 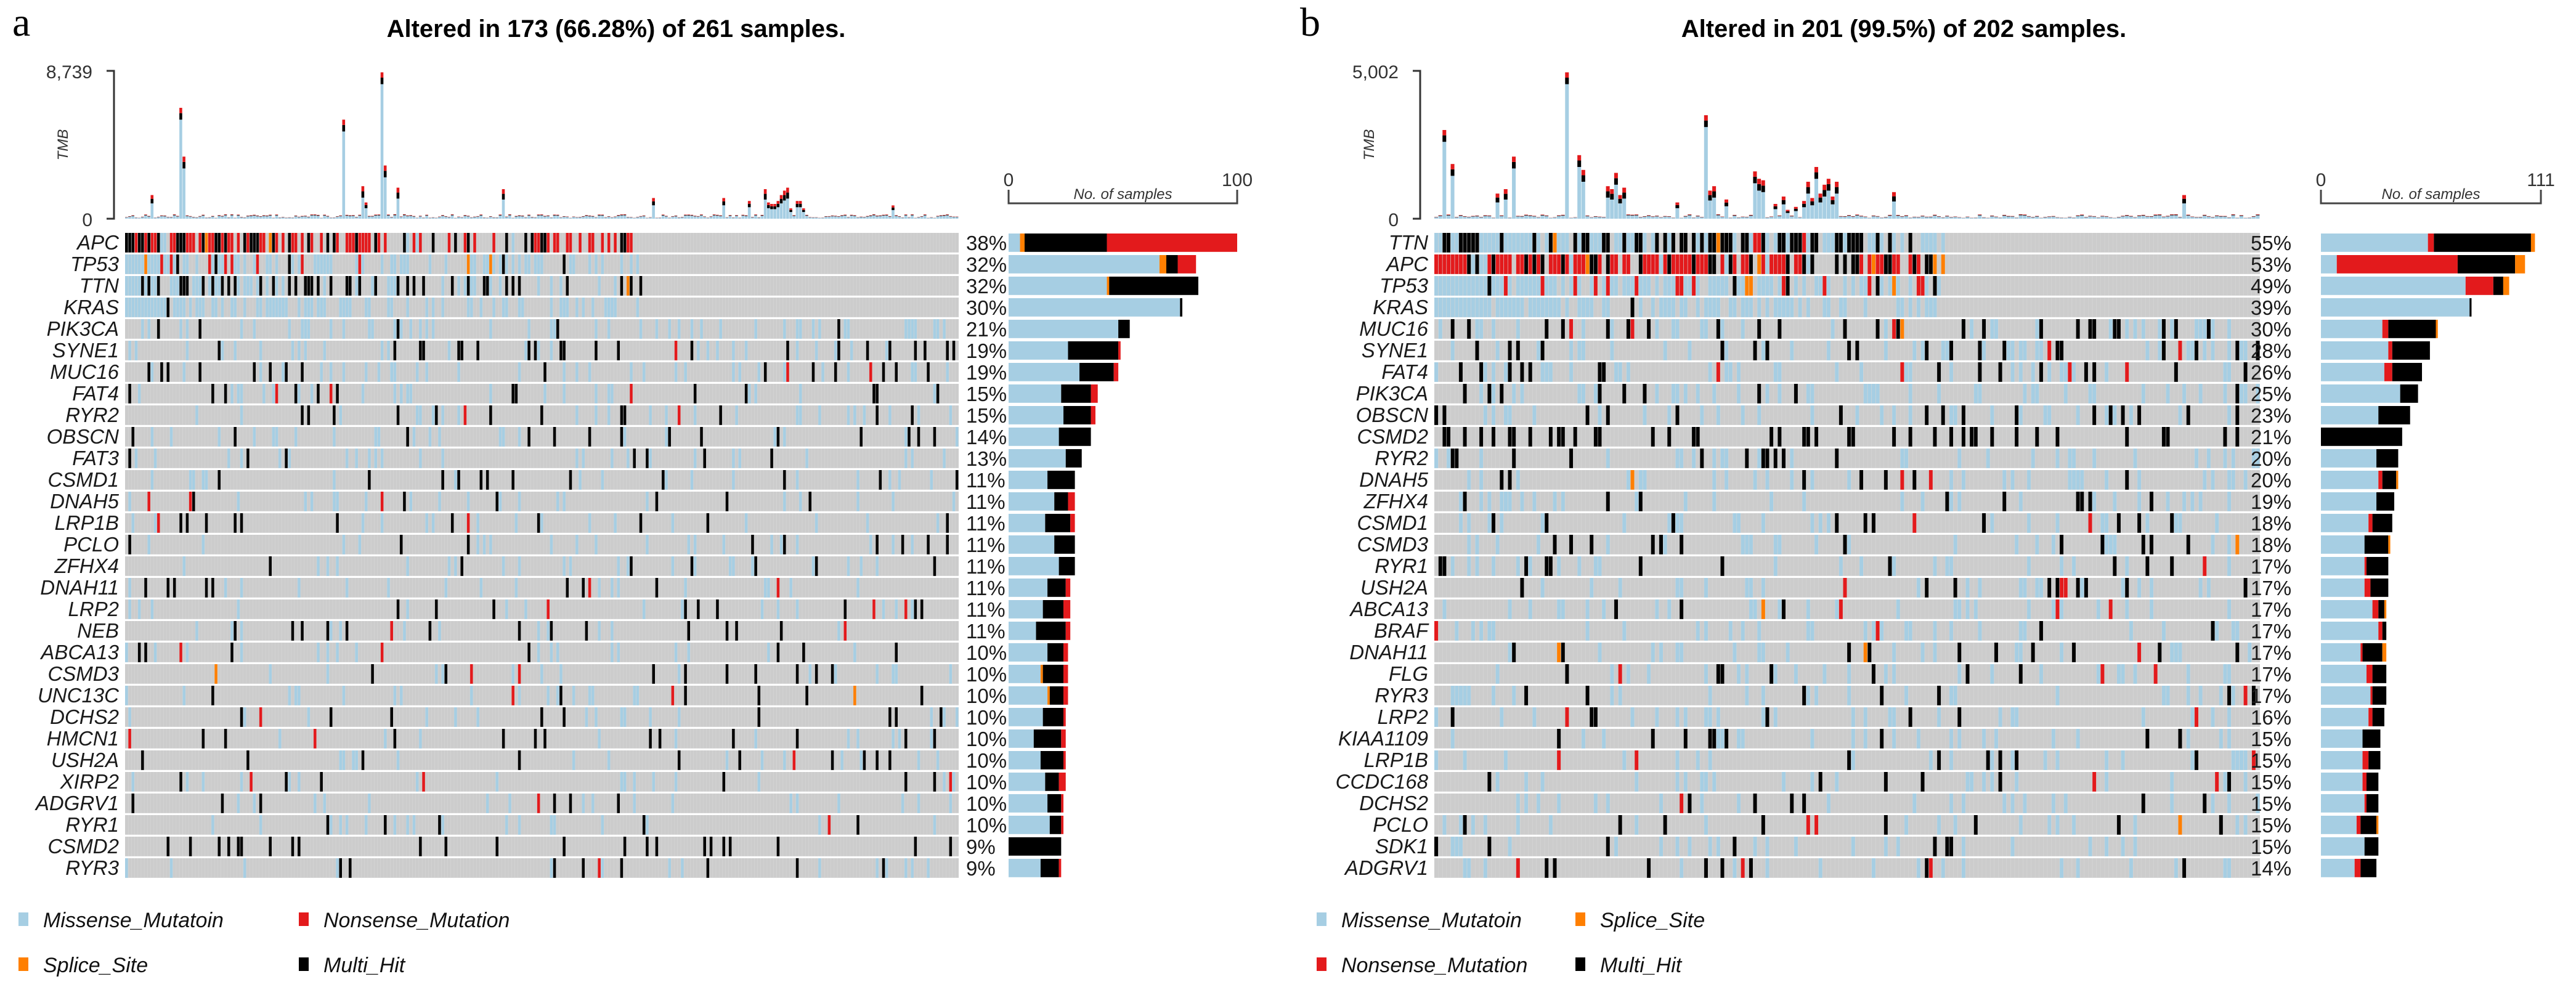 What do you see at coordinates (1153, 286) in the screenshot?
I see `gene-bar-multi-hit` at bounding box center [1153, 286].